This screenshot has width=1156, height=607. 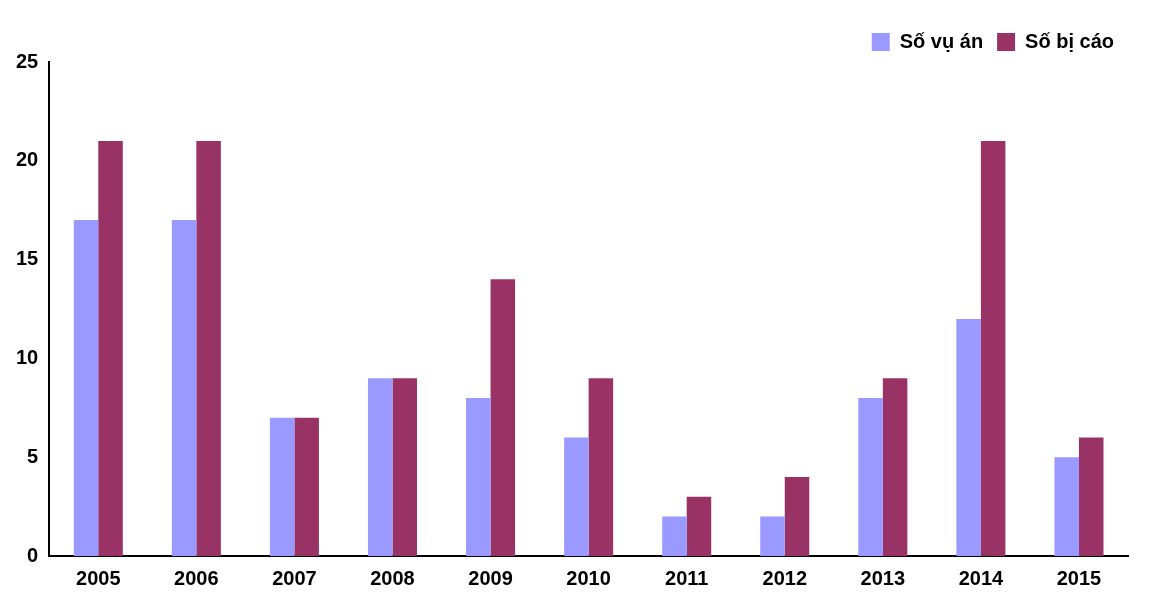 What do you see at coordinates (588, 577) in the screenshot?
I see `x-tick-label: 2010` at bounding box center [588, 577].